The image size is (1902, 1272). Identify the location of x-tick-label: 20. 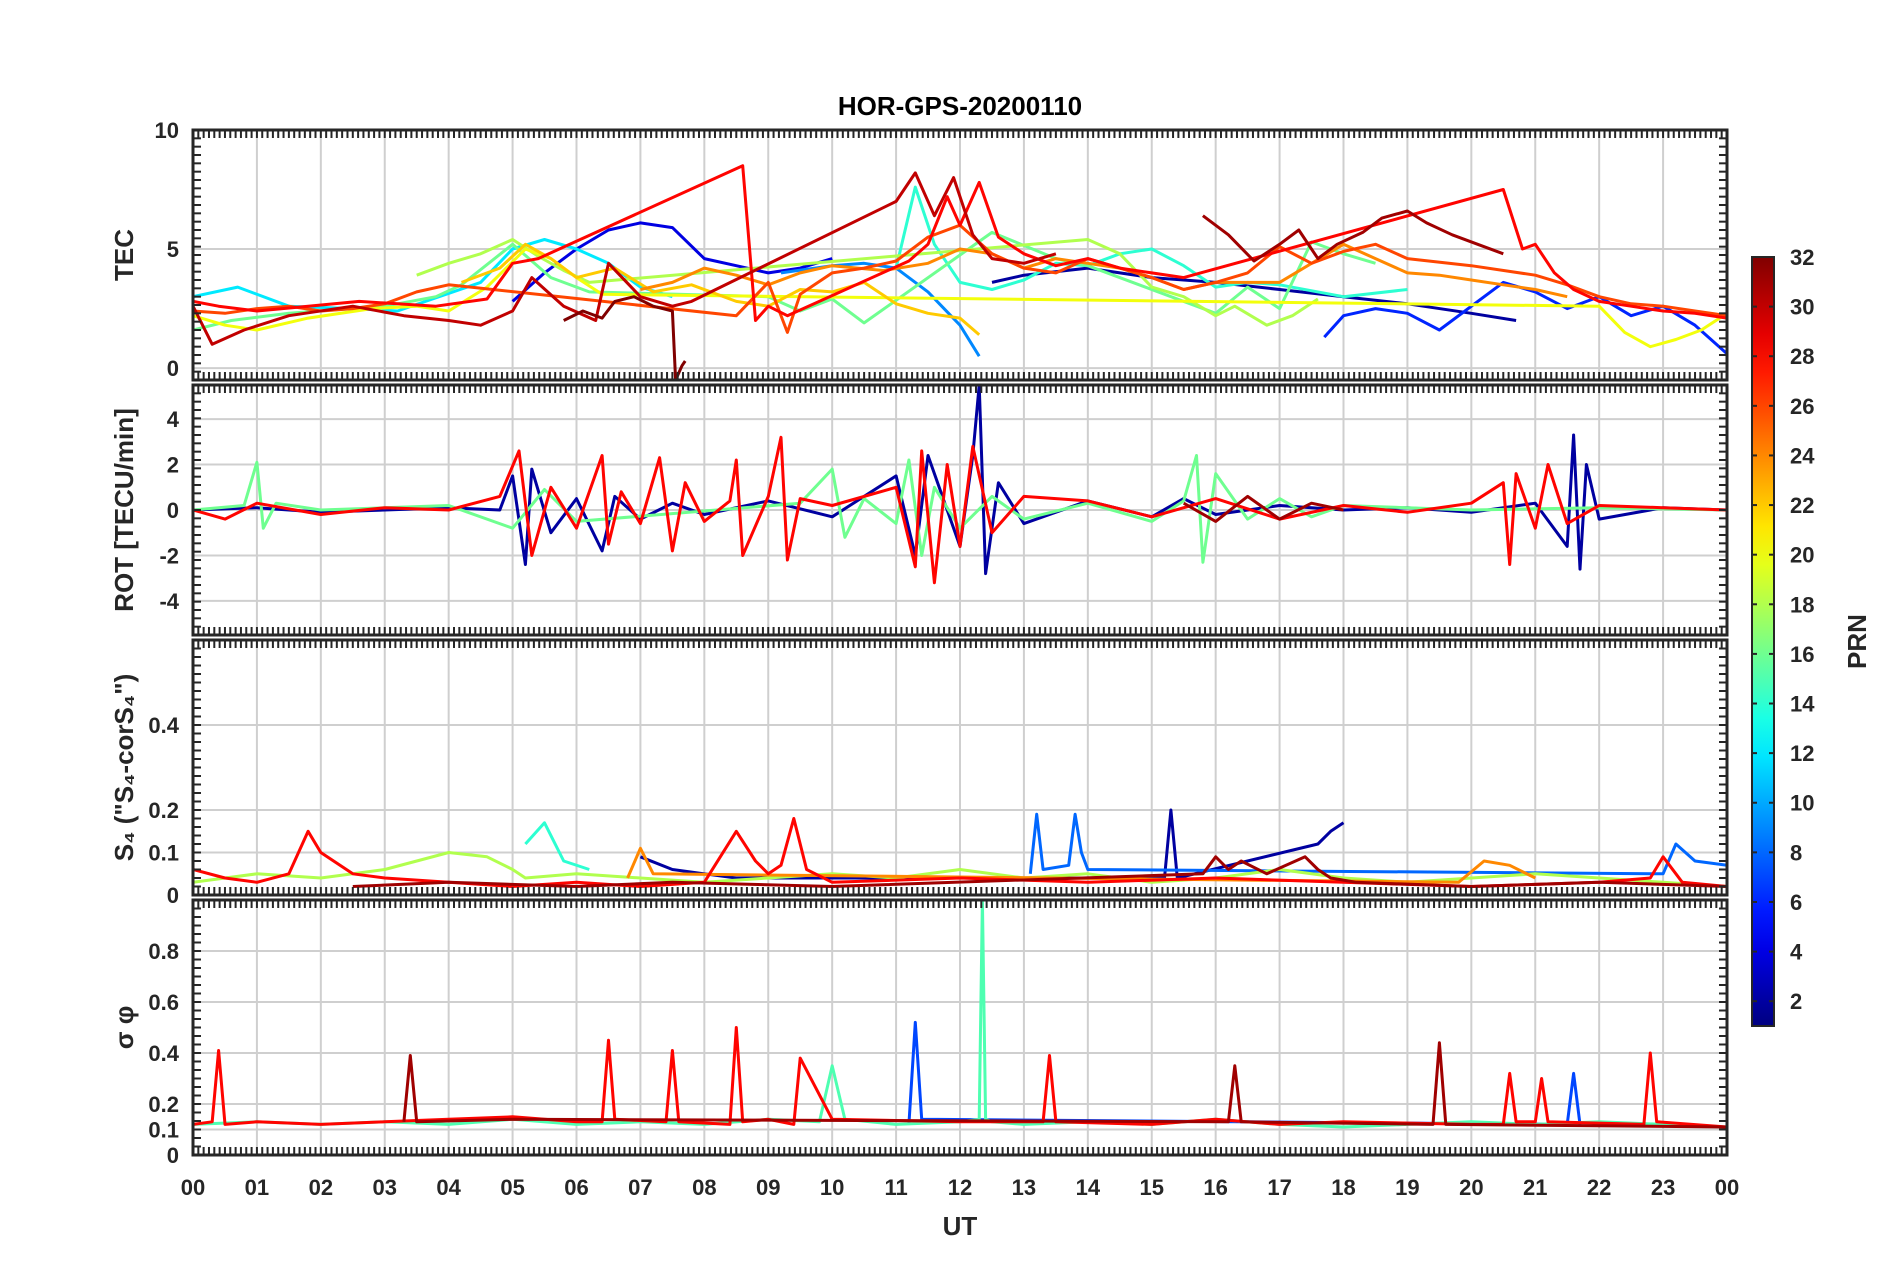
(1471, 1187).